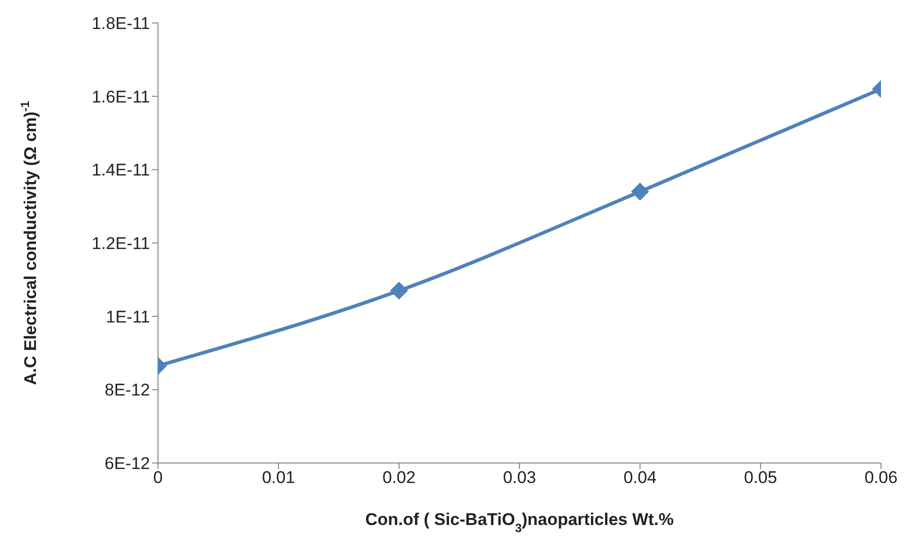 Image resolution: width=914 pixels, height=551 pixels. What do you see at coordinates (519, 522) in the screenshot?
I see `x-axis-title: Con.of ( Sic-BaTiO$_{3}$)naoparticles Wt.%` at bounding box center [519, 522].